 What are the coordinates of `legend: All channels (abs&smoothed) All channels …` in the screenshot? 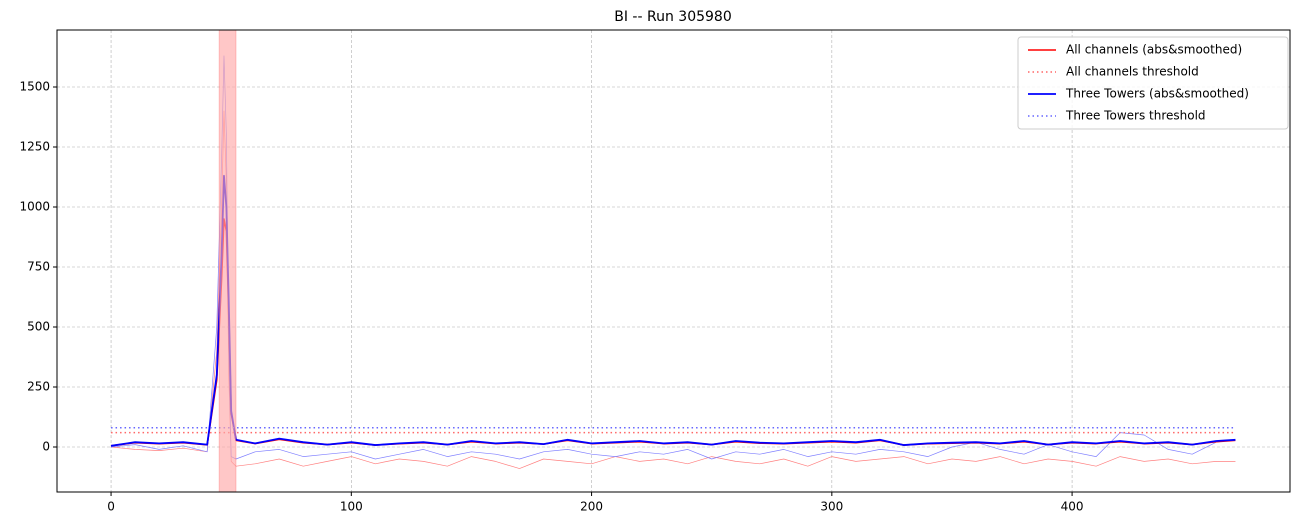 It's located at (1153, 83).